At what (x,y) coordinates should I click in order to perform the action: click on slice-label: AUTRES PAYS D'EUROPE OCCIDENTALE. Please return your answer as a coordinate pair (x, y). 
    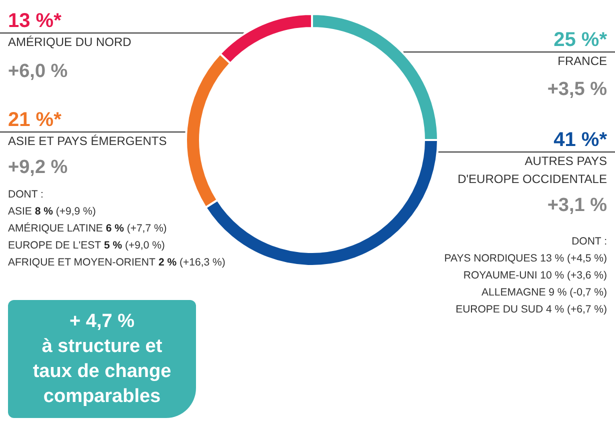
    Looking at the image, I should click on (532, 170).